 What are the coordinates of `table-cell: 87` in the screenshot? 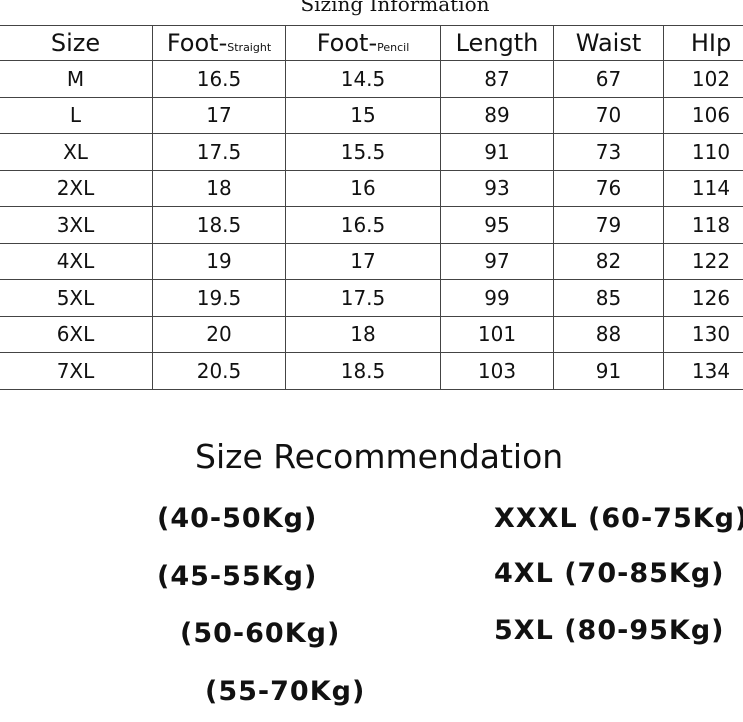 It's located at (497, 79).